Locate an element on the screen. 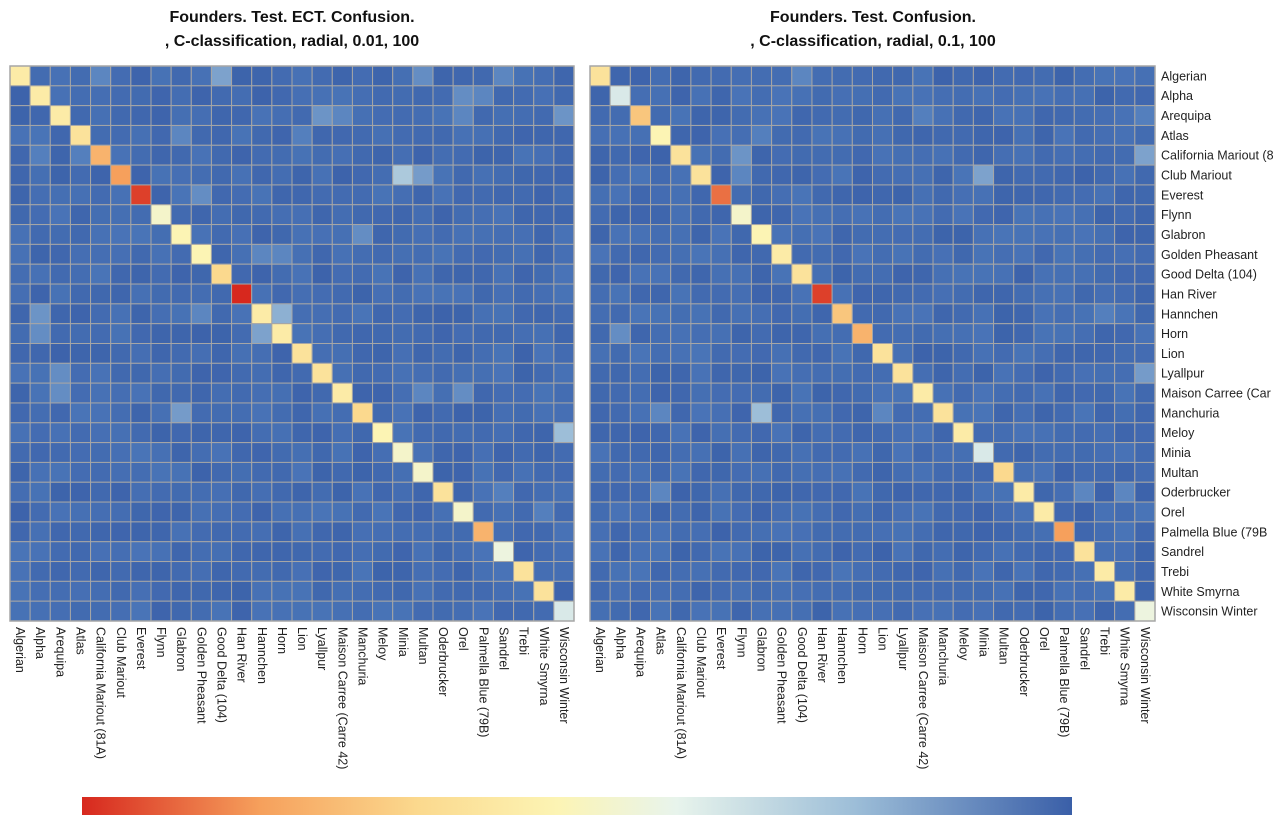 This screenshot has height=827, width=1277. left-x-tick-alpha: Alpha is located at coordinates (40, 643).